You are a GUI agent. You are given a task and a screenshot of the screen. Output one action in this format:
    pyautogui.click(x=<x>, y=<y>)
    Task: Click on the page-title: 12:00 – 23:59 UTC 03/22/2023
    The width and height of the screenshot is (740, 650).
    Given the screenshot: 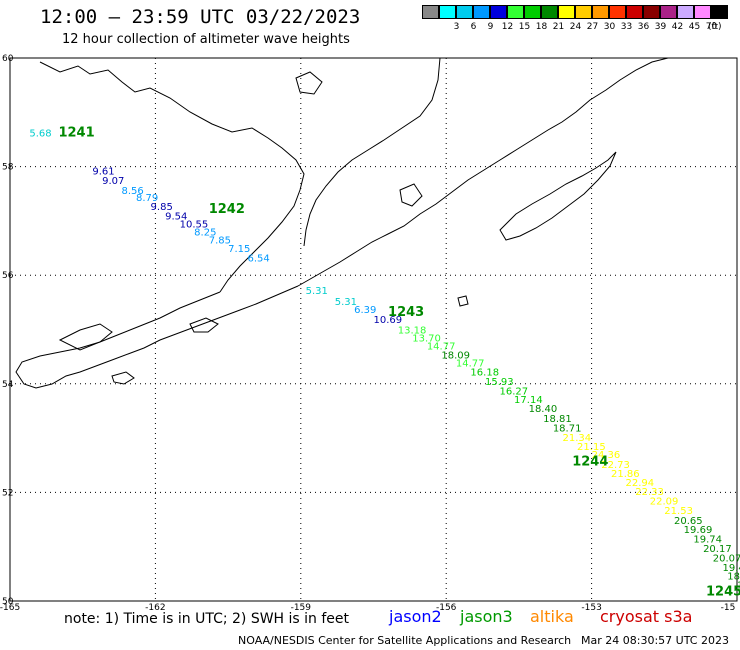 What is the action you would take?
    pyautogui.click(x=200, y=17)
    